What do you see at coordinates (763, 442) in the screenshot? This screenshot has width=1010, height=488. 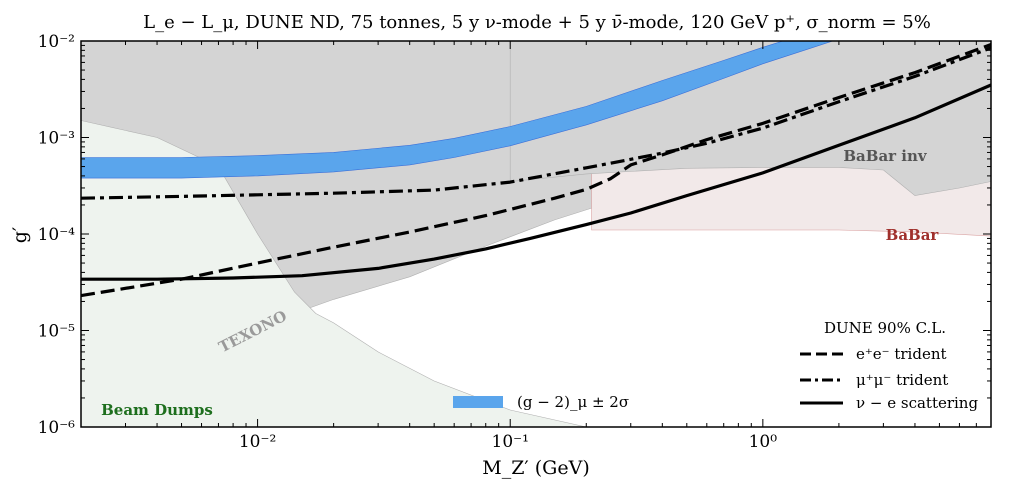 I see `x-tick-label: 10⁰` at bounding box center [763, 442].